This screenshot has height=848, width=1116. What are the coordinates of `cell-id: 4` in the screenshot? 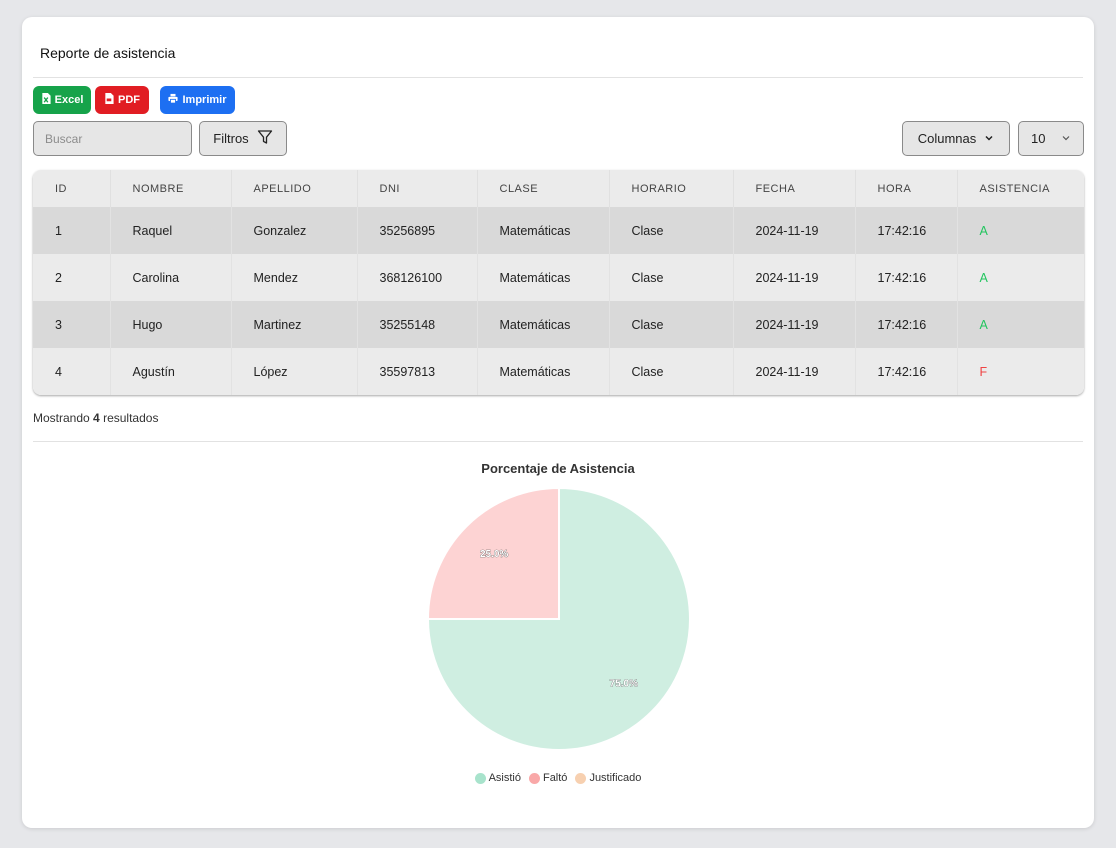 It's located at (72, 371).